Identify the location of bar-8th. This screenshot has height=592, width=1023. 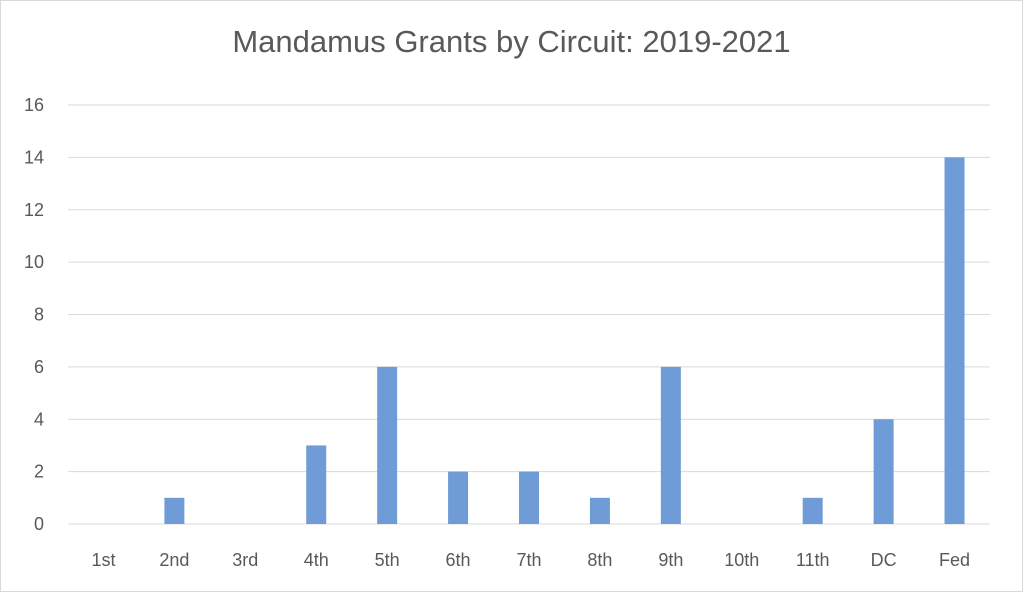
(599, 510).